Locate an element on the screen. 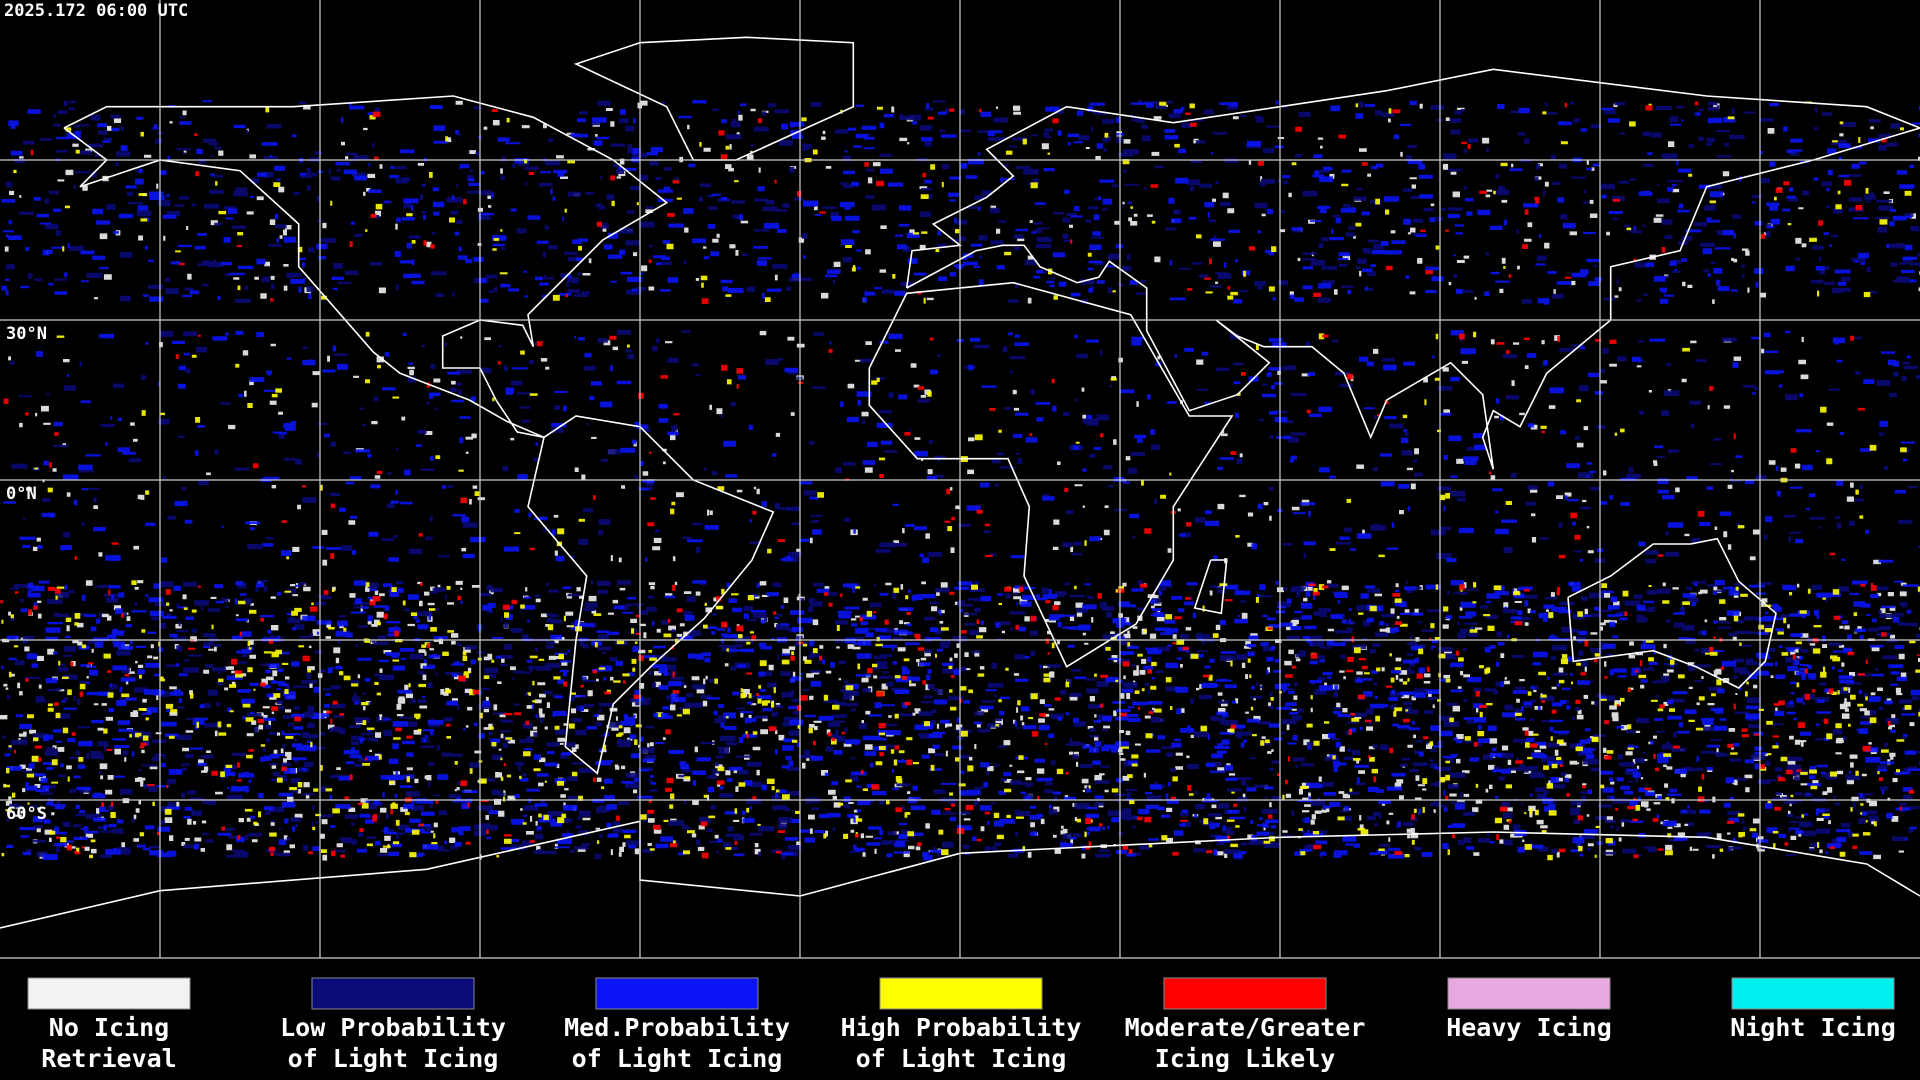  latitude-label: 30°N is located at coordinates (26, 334).